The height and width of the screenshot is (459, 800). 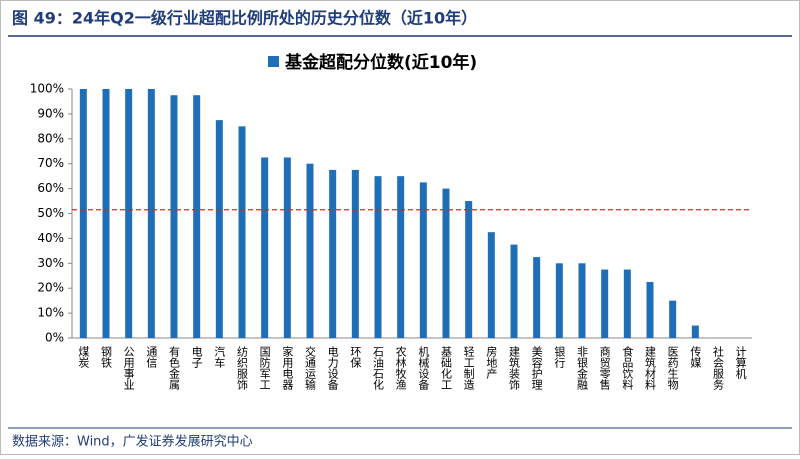 I want to click on x-tick-label: 交通运输, so click(x=310, y=368).